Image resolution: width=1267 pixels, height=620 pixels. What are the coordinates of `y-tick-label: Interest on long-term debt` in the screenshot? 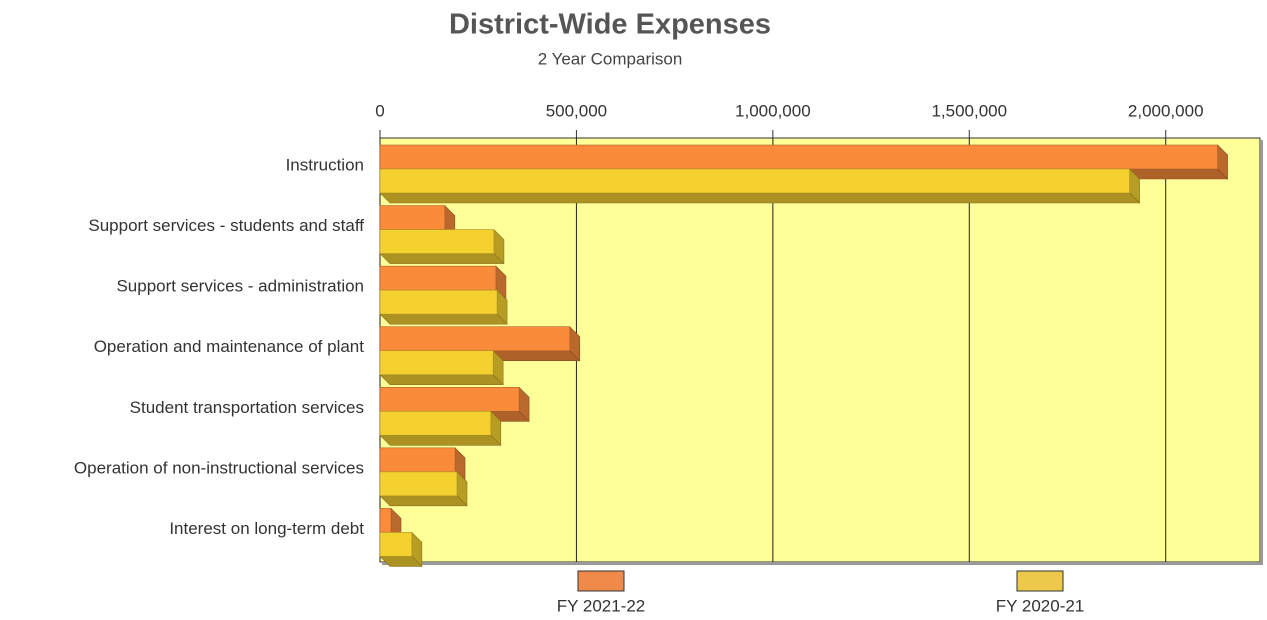 It's located at (266, 528).